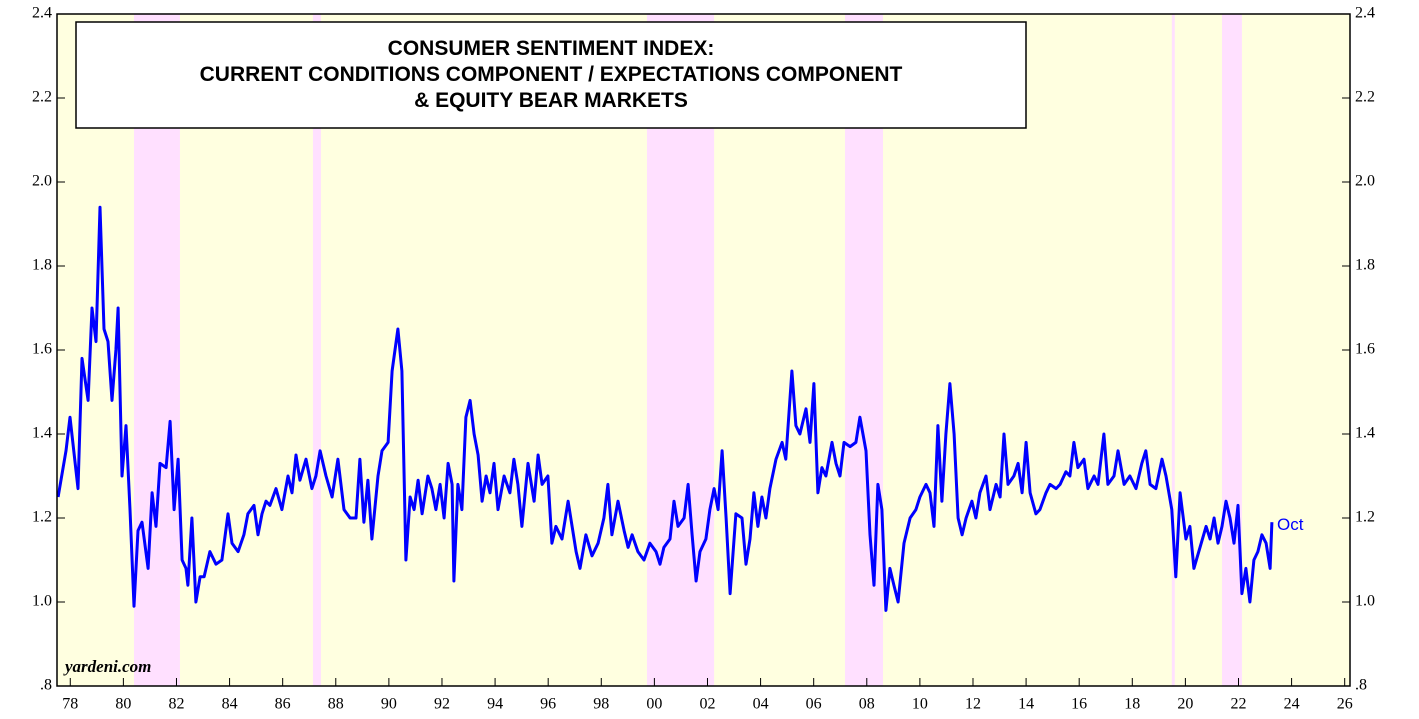  What do you see at coordinates (601, 704) in the screenshot?
I see `x-tick-label: 98` at bounding box center [601, 704].